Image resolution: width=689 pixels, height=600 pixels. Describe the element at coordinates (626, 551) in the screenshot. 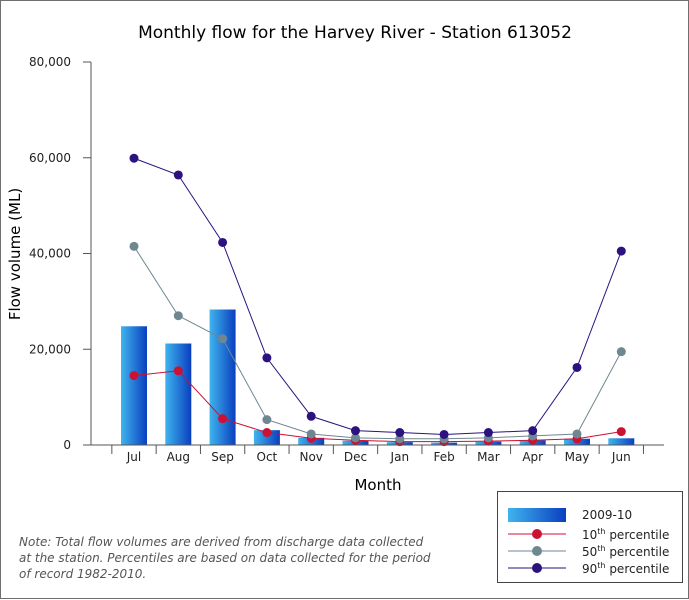

I see `legend-label-1: 50th percentile` at that location.